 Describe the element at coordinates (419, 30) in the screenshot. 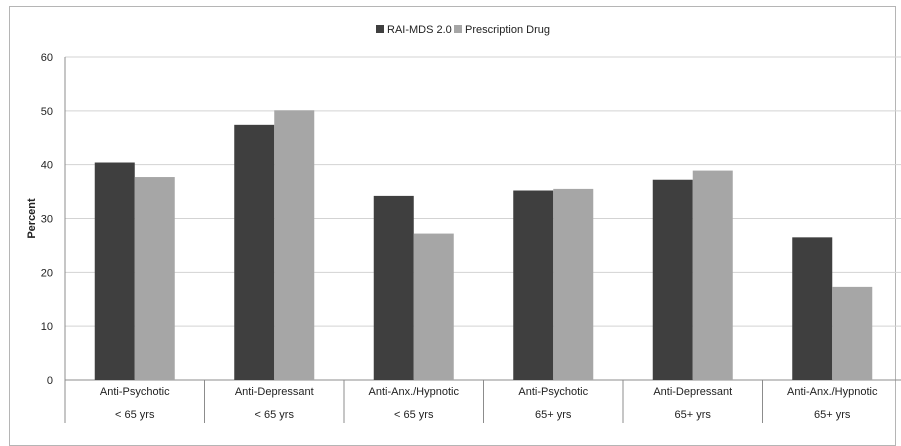

I see `legend-label: RAI-MDS 2.0` at that location.